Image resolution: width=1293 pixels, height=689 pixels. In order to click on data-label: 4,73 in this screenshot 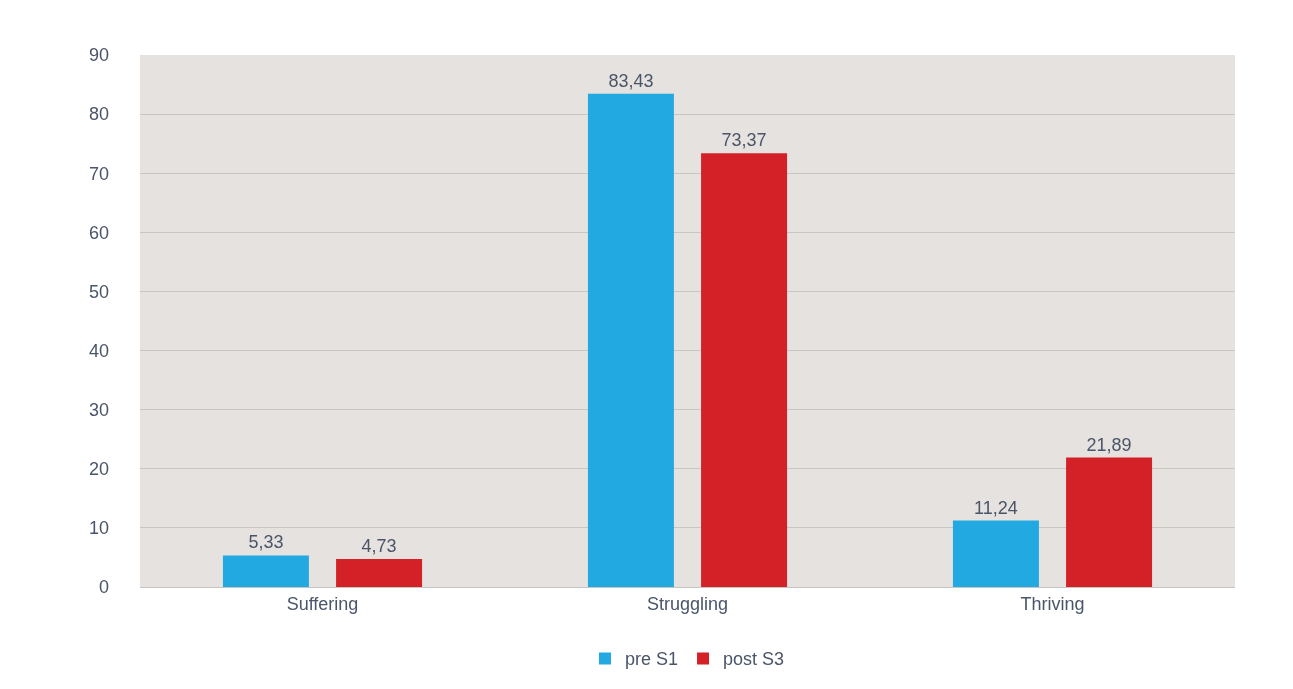, I will do `click(379, 546)`.